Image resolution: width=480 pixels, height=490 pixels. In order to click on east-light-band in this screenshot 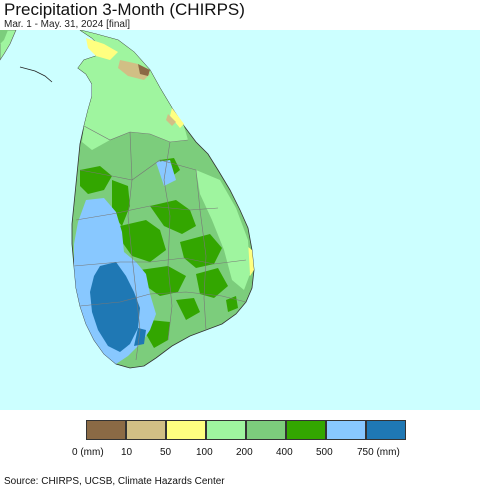, I will do `click(223, 230)`.